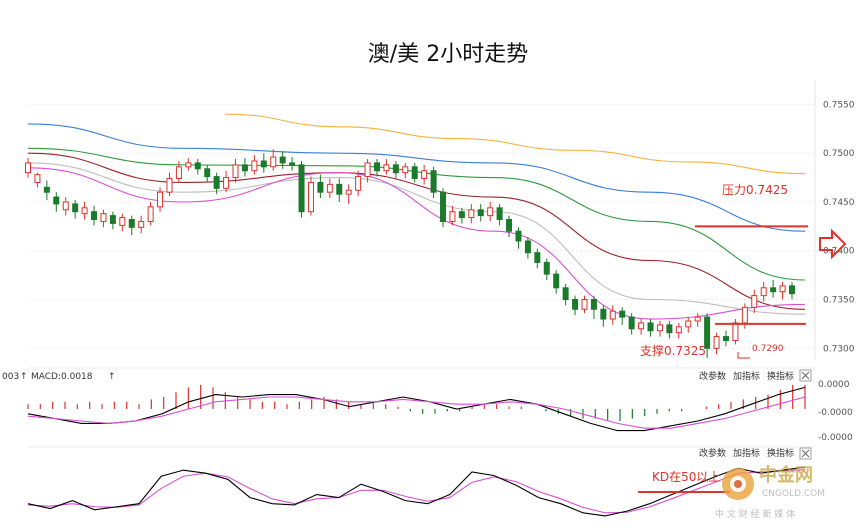 The width and height of the screenshot is (868, 531). What do you see at coordinates (755, 514) in the screenshot?
I see `brand-tagline: 中 文 财 经 新 媒 体` at bounding box center [755, 514].